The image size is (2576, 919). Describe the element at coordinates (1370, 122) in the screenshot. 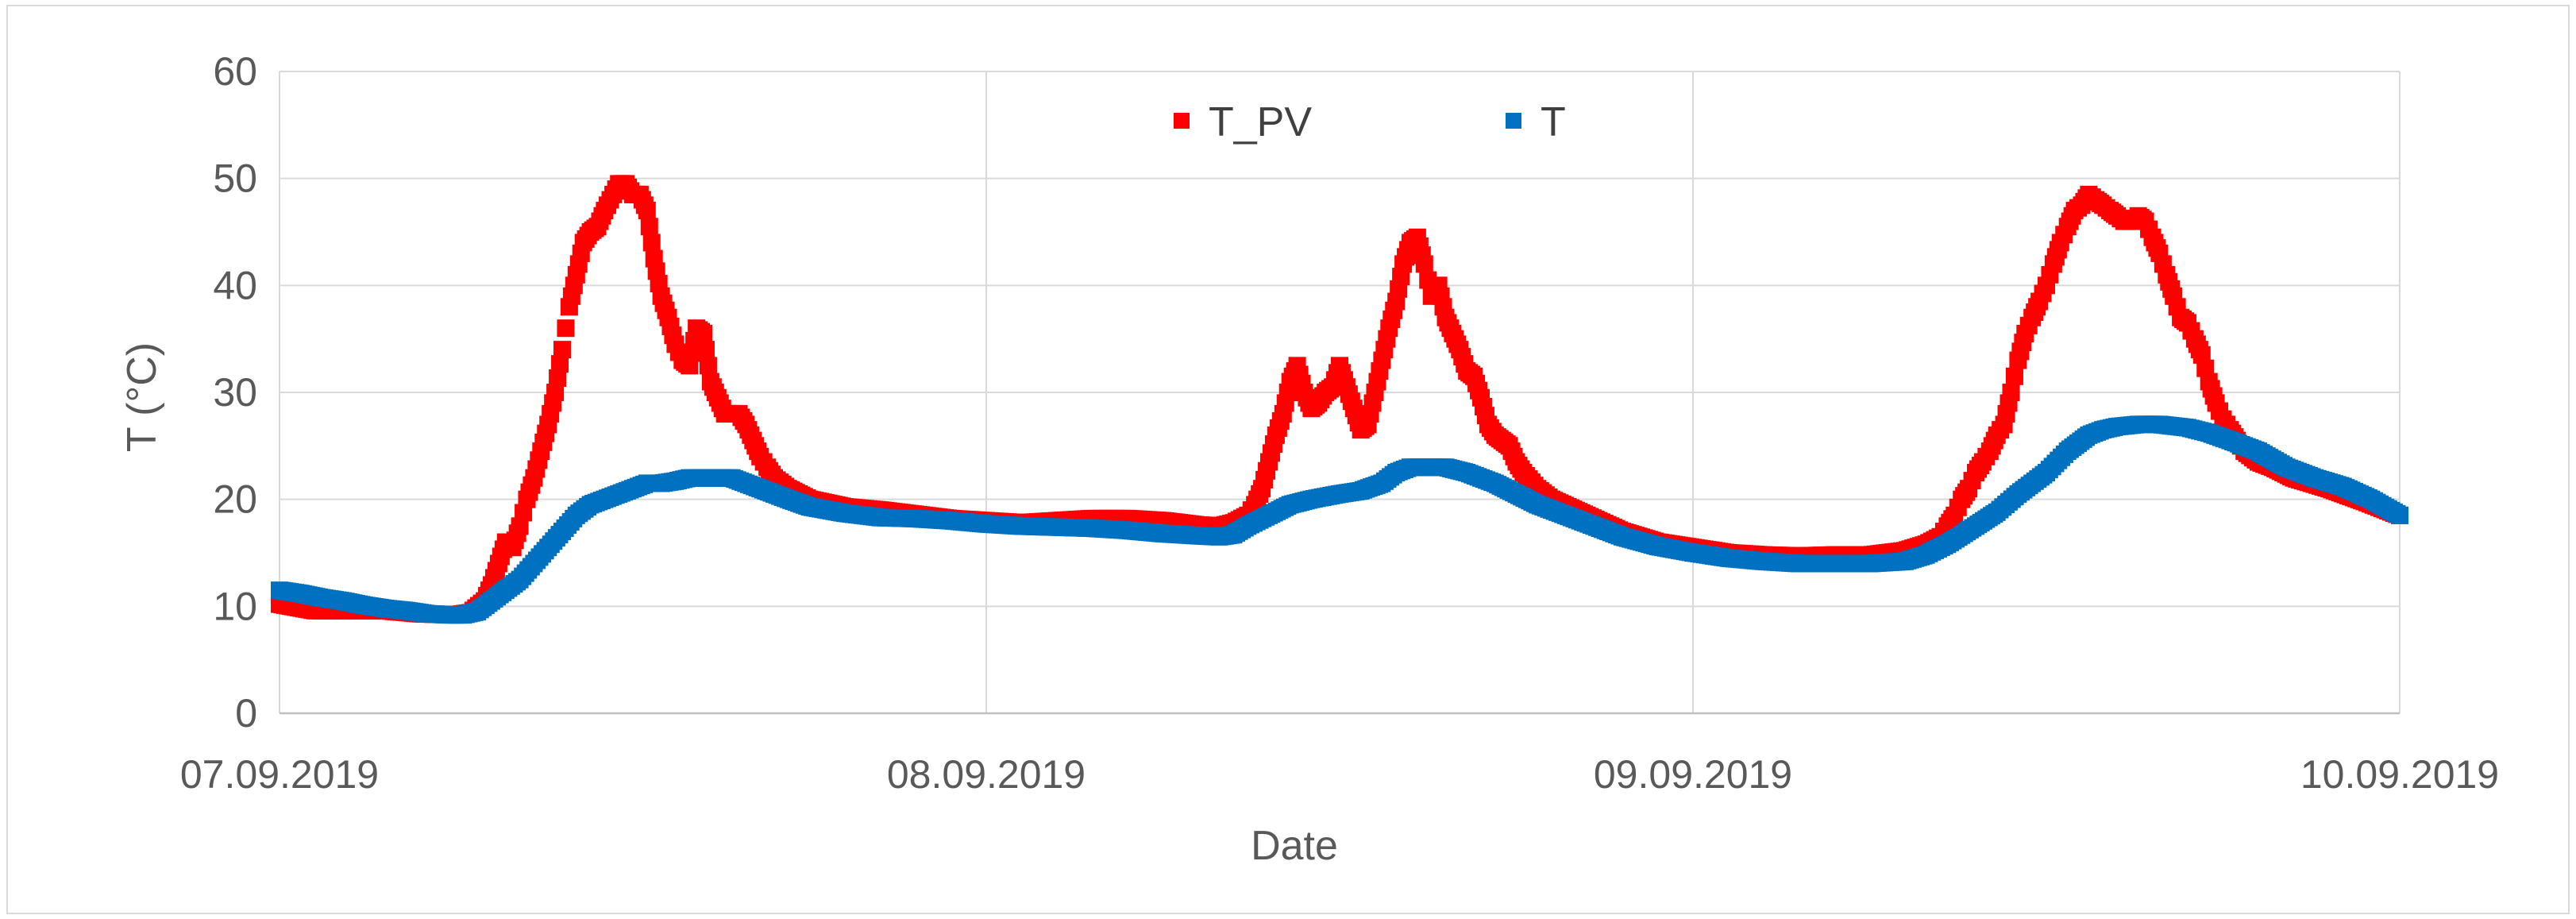

I see `legend: T_PV T` at that location.